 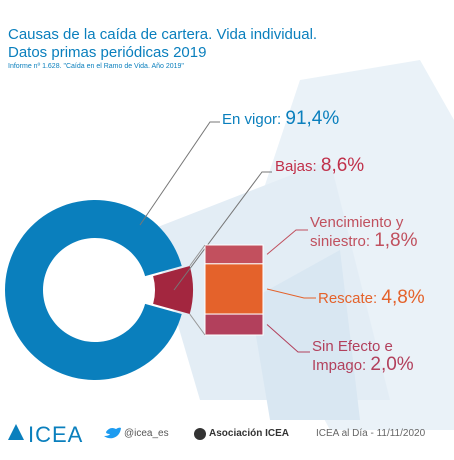 What do you see at coordinates (107, 52) in the screenshot?
I see `subtitle: Datos primas periódicas 2019` at bounding box center [107, 52].